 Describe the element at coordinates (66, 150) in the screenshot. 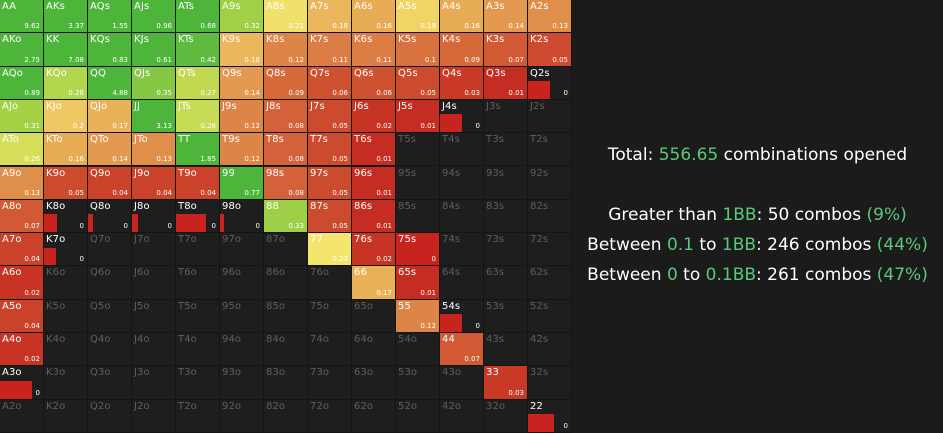

I see `hand-cell: KTo 0.16` at that location.